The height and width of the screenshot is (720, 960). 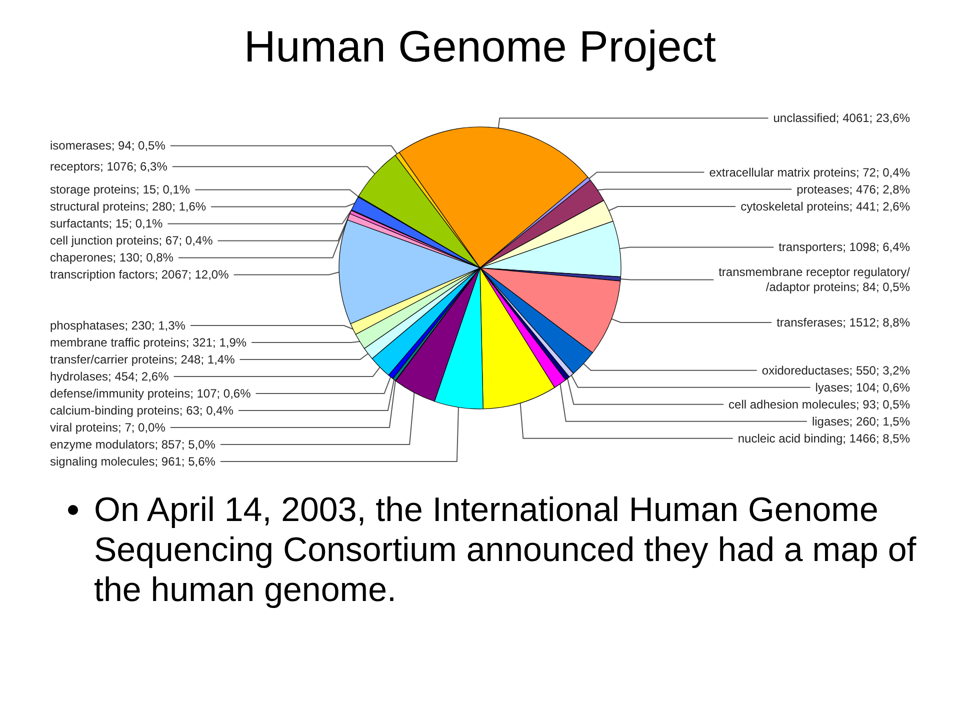 What do you see at coordinates (861, 421) in the screenshot?
I see `slice-label: ligases; 260; 1,5%` at bounding box center [861, 421].